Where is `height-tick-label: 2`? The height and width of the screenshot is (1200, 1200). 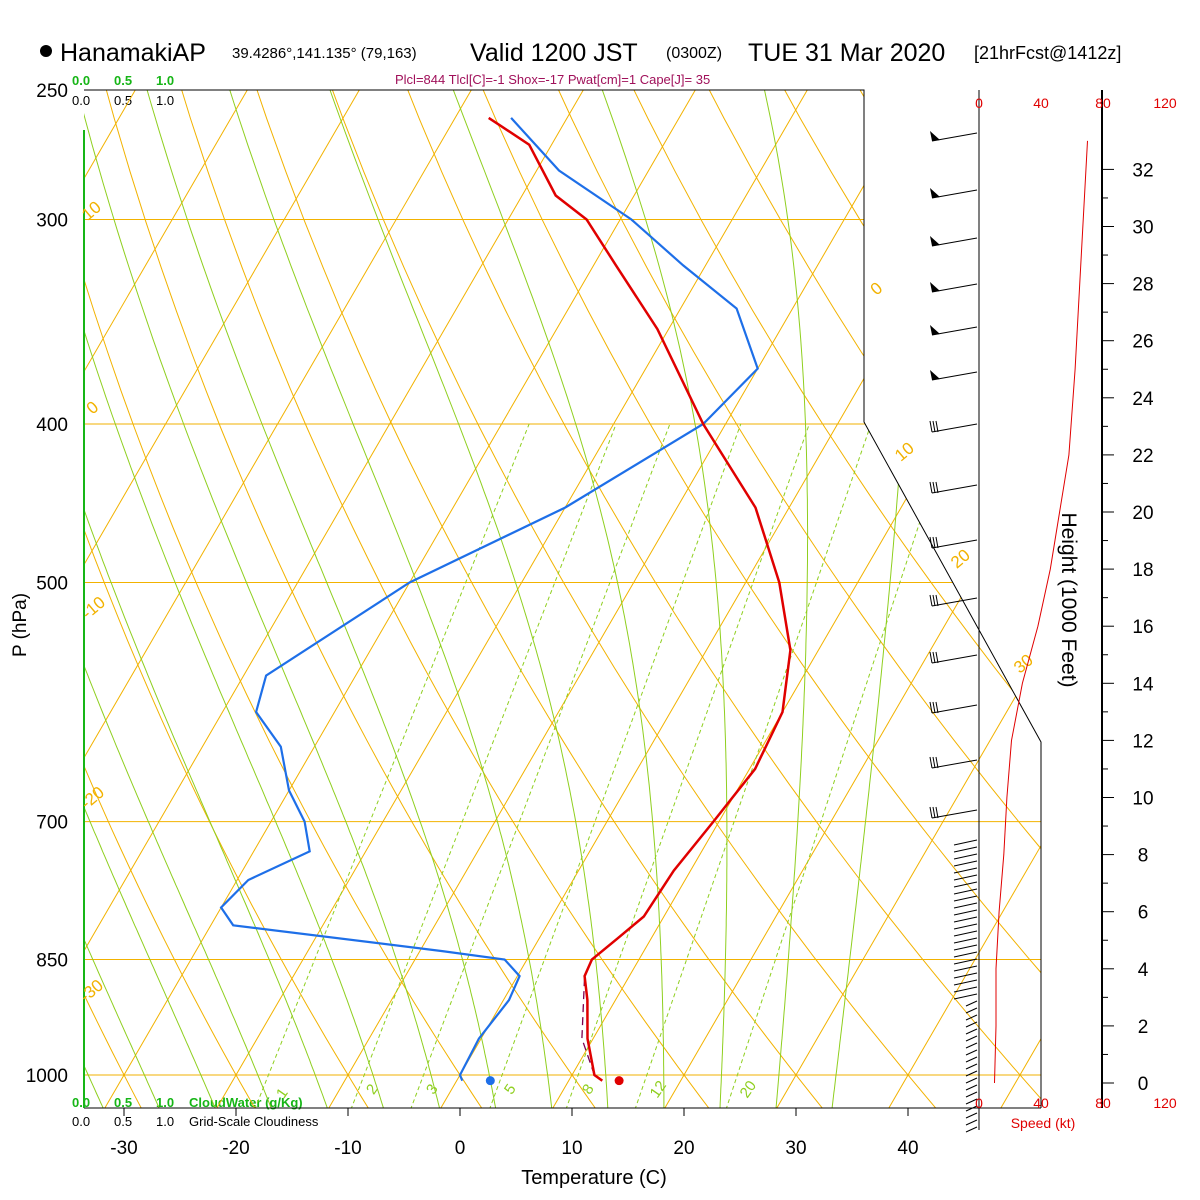 height-tick-label: 2 is located at coordinates (1143, 1027).